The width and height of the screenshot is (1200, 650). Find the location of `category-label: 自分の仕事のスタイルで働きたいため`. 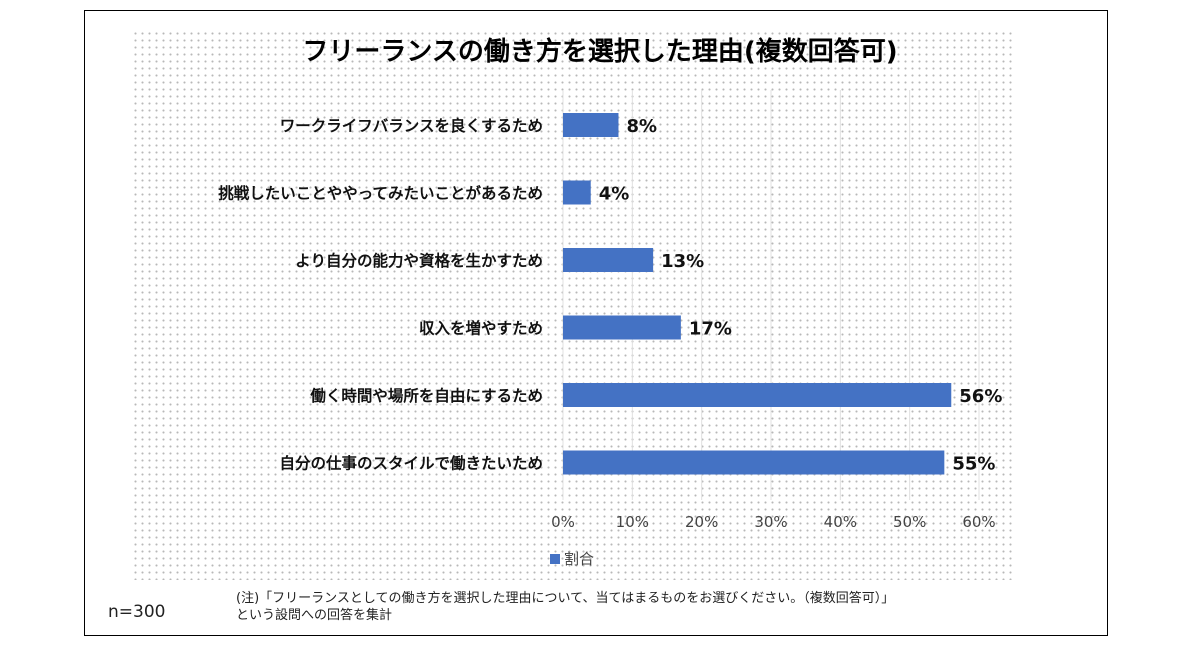

category-label: 自分の仕事のスタイルで働きたいため is located at coordinates (411, 463).